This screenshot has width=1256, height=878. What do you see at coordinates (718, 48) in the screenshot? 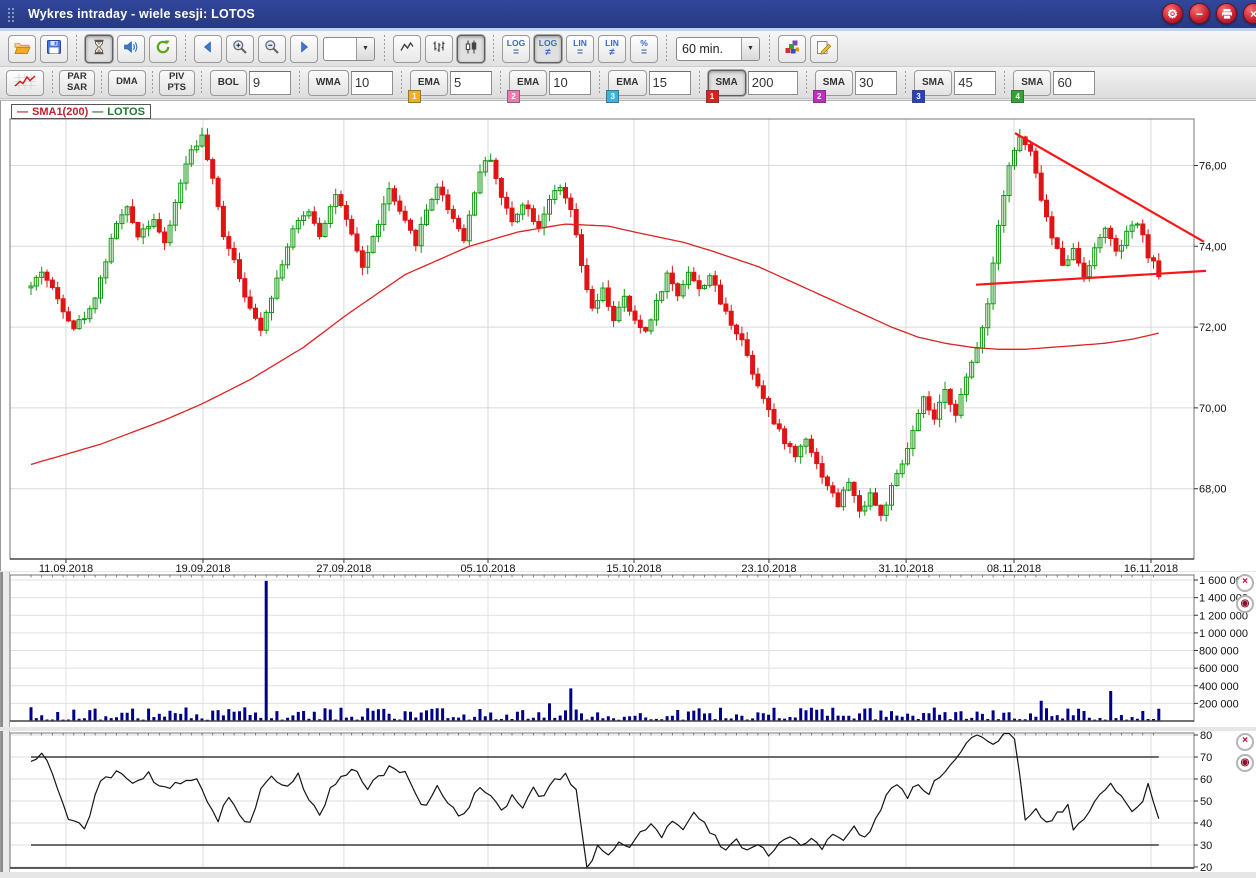
I see `interval-select: 60 min. ▼` at bounding box center [718, 48].